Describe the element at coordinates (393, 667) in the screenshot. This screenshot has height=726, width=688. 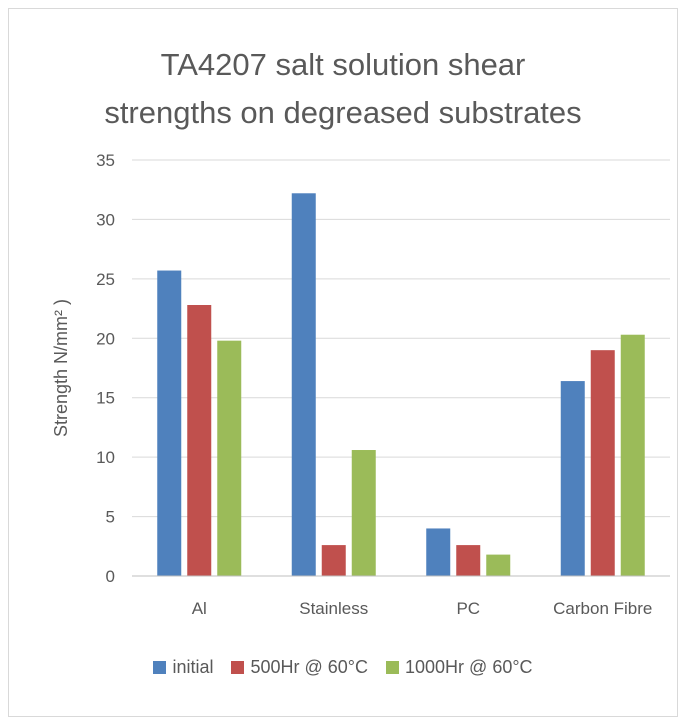
I see `legend-swatch-1000hr` at that location.